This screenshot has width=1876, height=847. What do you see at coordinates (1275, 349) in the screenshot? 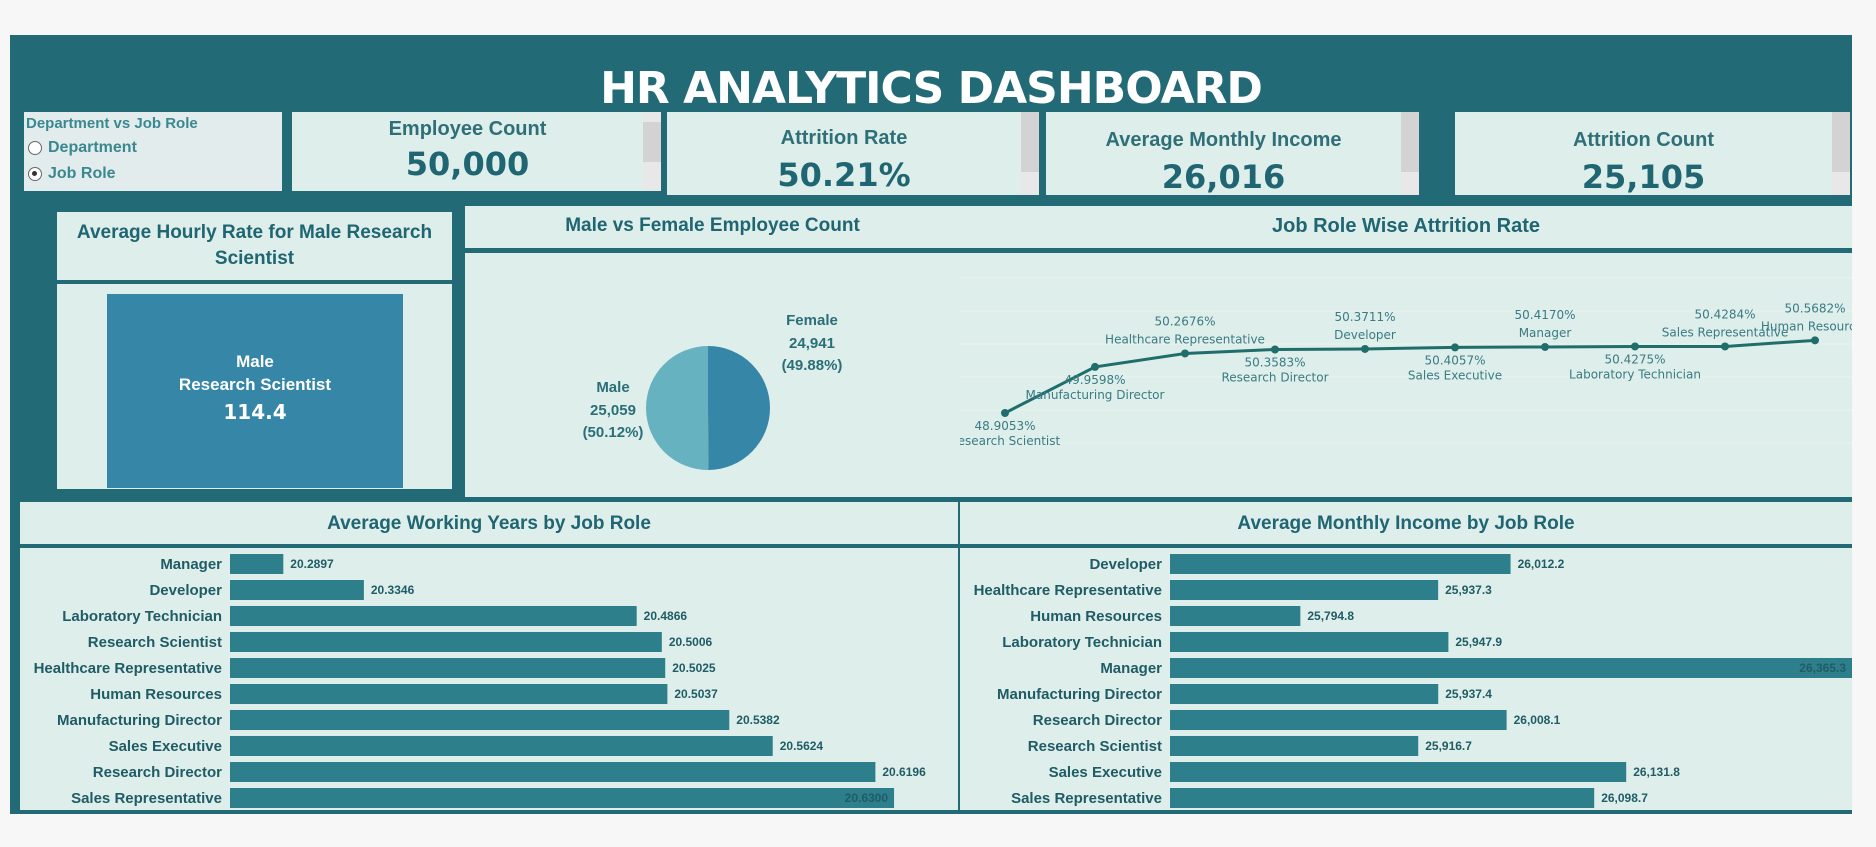
I see `line-point-research-director` at bounding box center [1275, 349].